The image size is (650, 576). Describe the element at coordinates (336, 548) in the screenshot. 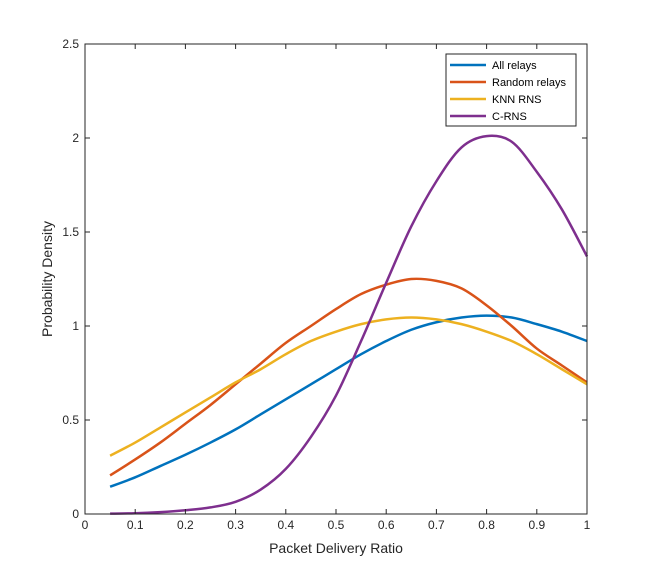

I see `x-axis-label: Packet Delivery Ratio` at that location.